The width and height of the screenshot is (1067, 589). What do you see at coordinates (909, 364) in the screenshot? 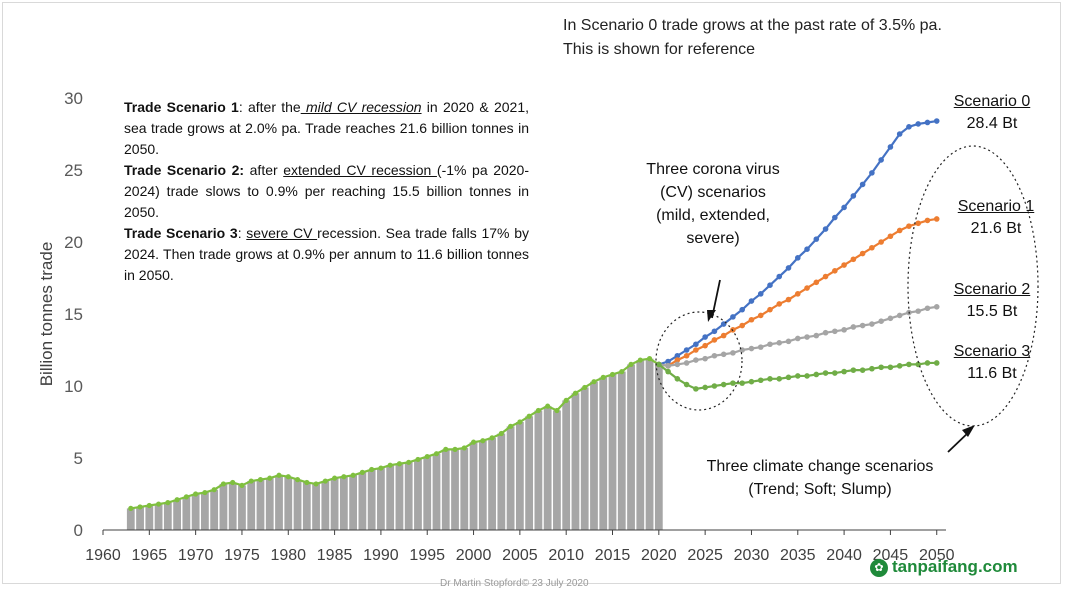
I see `series-3-point-2047` at bounding box center [909, 364].